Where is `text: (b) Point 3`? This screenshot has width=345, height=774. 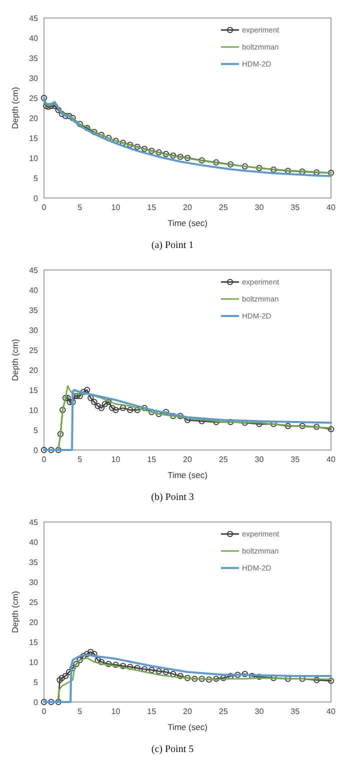 text: (b) Point 3 is located at coordinates (172, 497).